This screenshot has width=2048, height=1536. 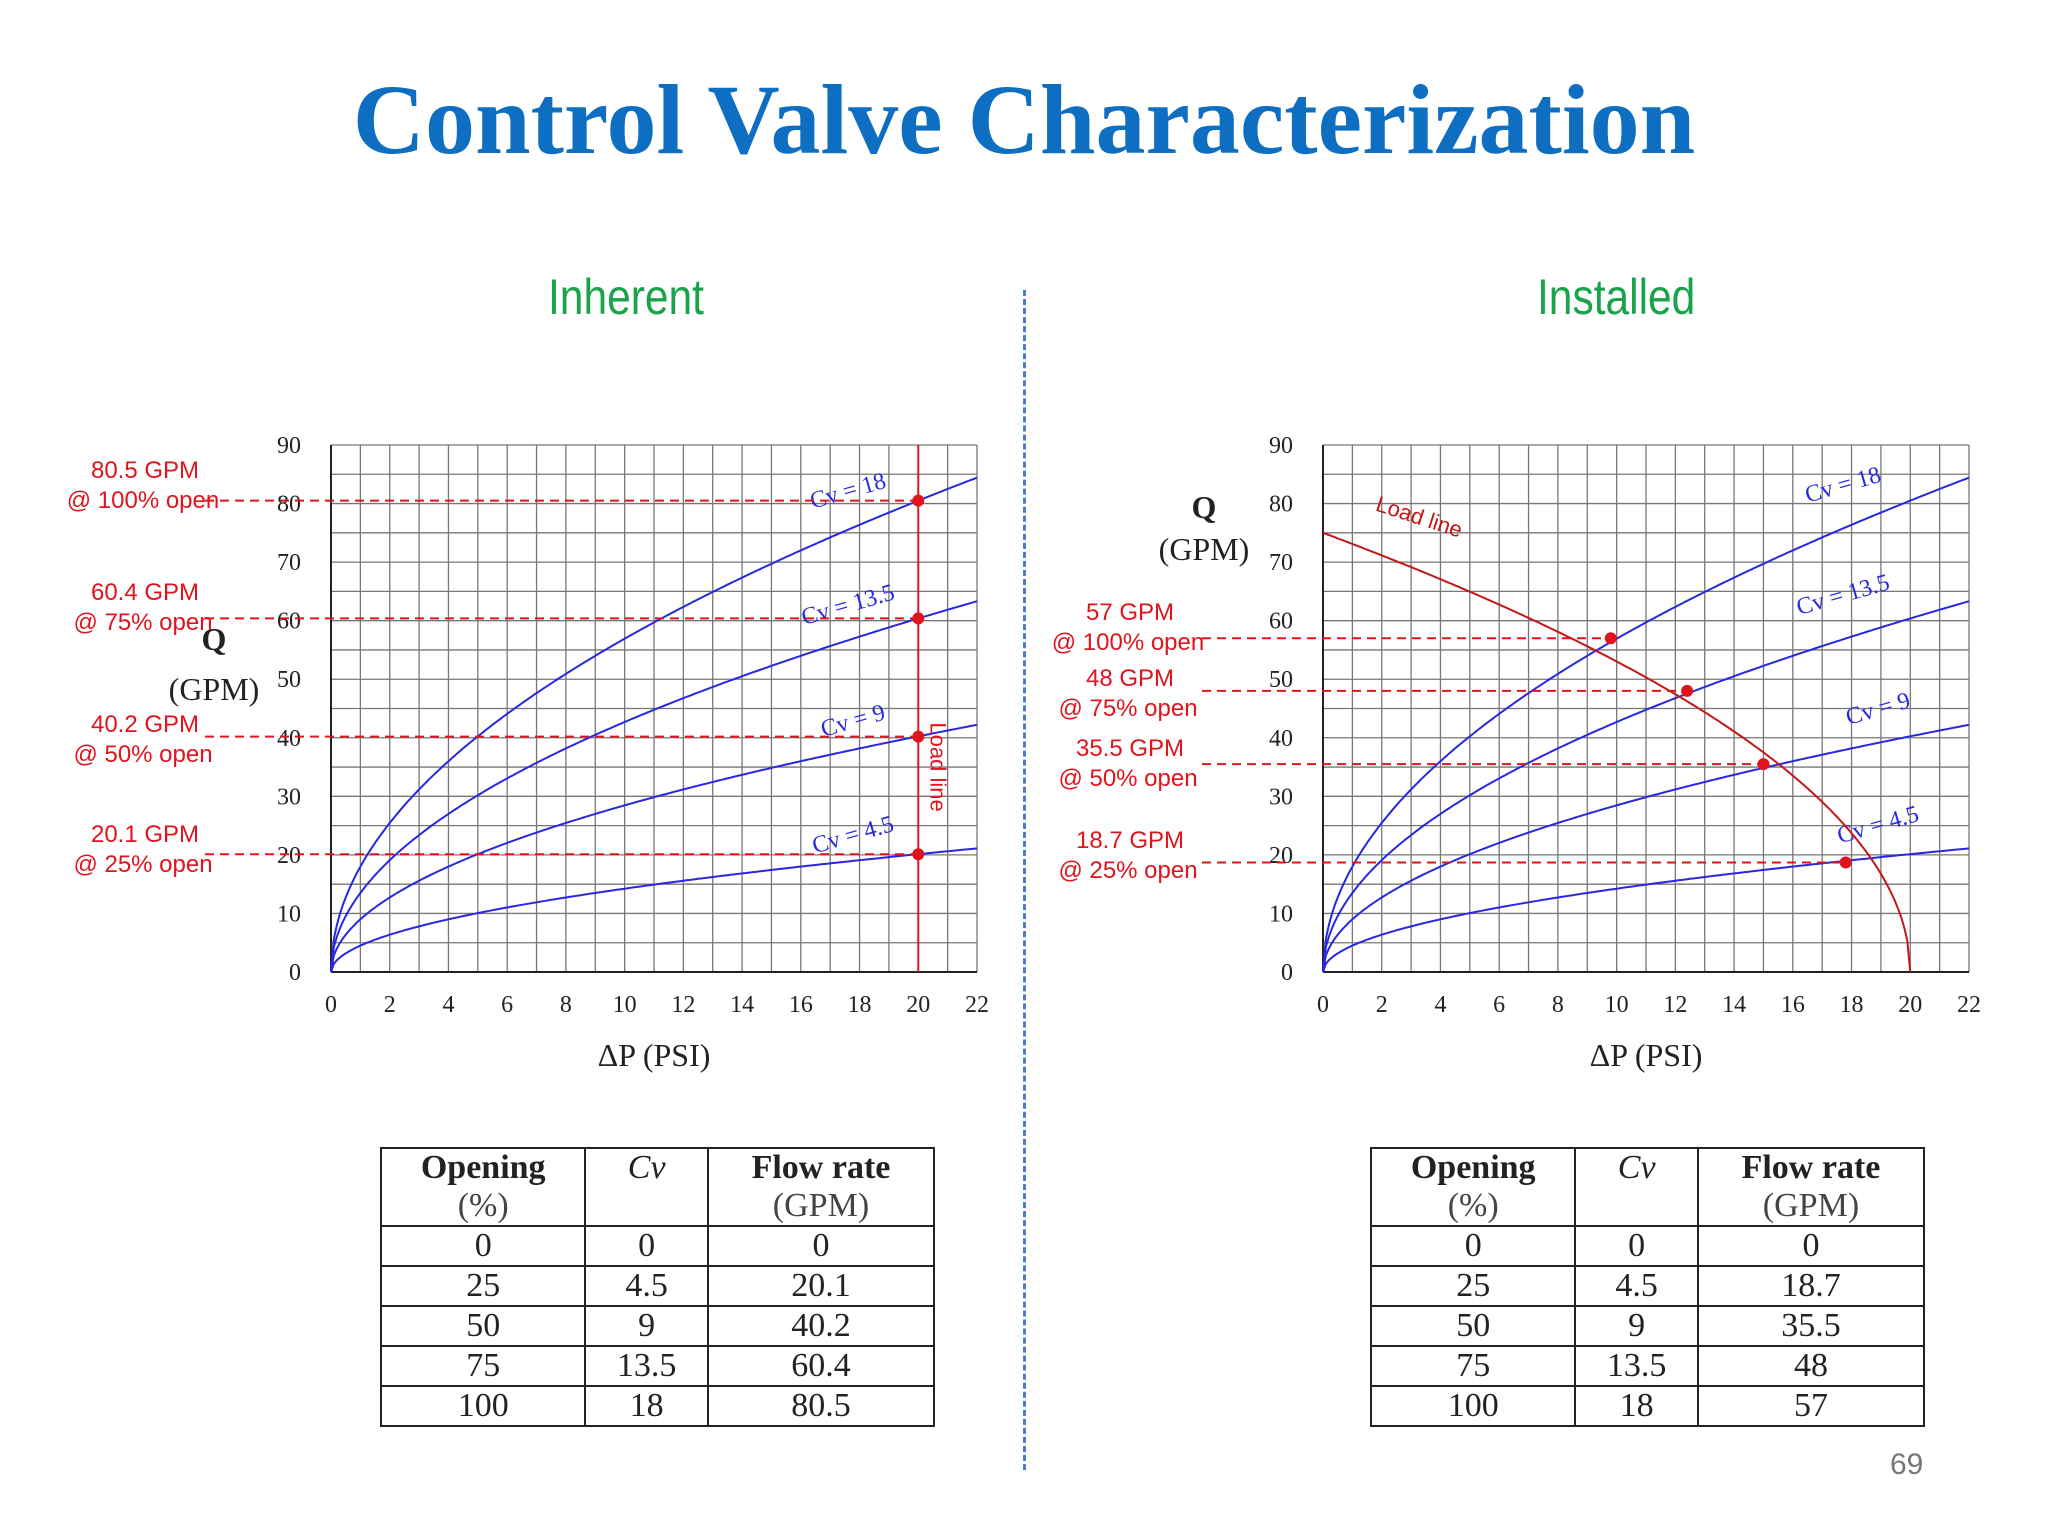 I want to click on table-row: 50 9 35.5, so click(x=1647, y=1326).